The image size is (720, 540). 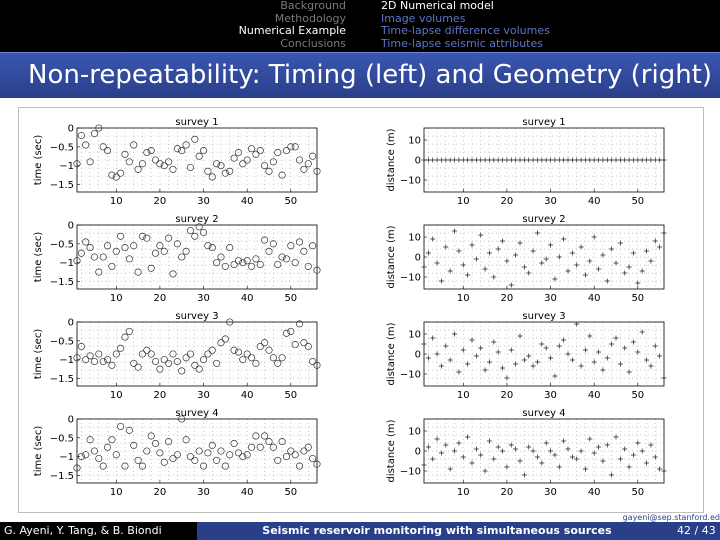 What do you see at coordinates (543, 219) in the screenshot?
I see `chart-title: survey 2` at bounding box center [543, 219].